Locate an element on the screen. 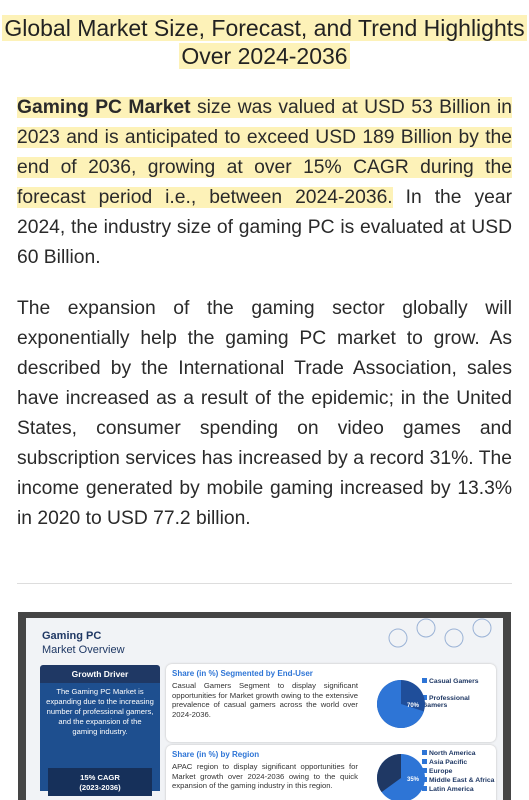  legend-item: Middle East & Africa is located at coordinates (458, 780).